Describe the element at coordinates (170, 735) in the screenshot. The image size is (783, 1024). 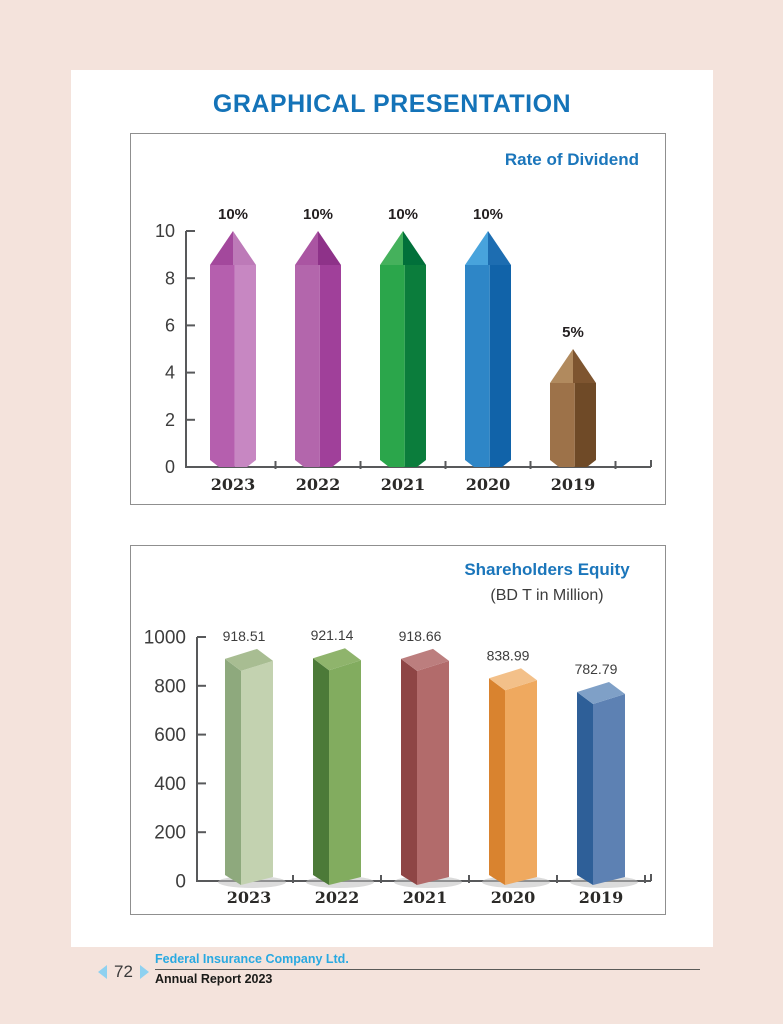
I see `y-tick-label: 600` at that location.